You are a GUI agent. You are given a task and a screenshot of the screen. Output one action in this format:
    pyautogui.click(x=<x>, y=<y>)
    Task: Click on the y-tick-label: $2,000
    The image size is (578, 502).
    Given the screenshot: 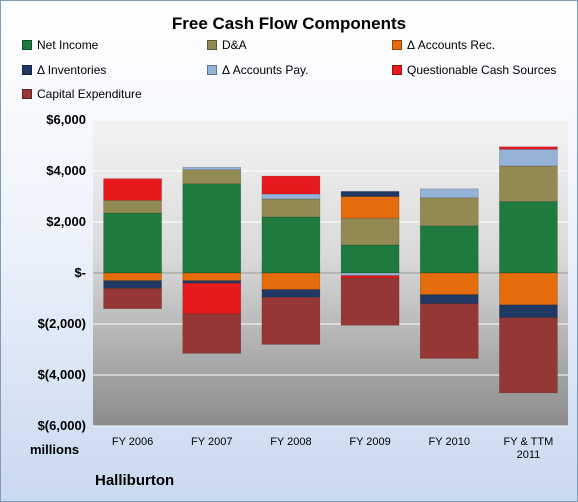 What is the action you would take?
    pyautogui.click(x=66, y=221)
    